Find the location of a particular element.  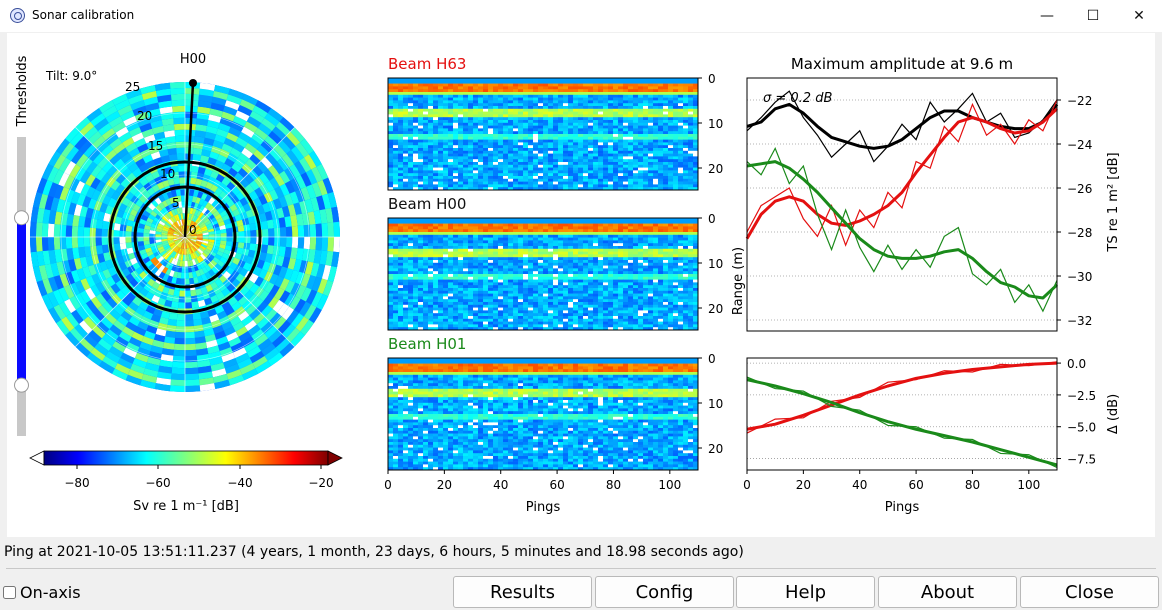

minimize-button: — is located at coordinates (1047, 16).